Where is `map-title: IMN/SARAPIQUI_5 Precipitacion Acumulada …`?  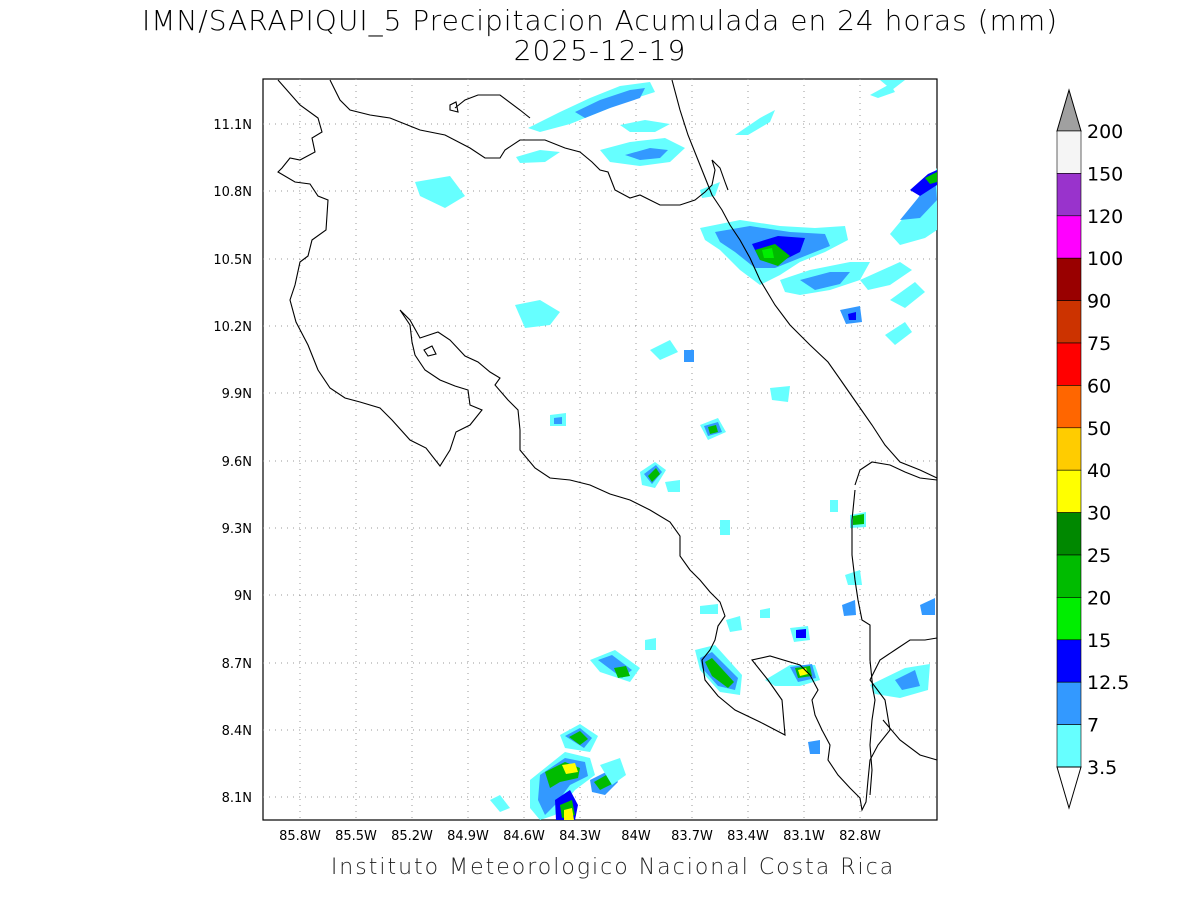 map-title: IMN/SARAPIQUI_5 Precipitacion Acumulada … is located at coordinates (600, 20).